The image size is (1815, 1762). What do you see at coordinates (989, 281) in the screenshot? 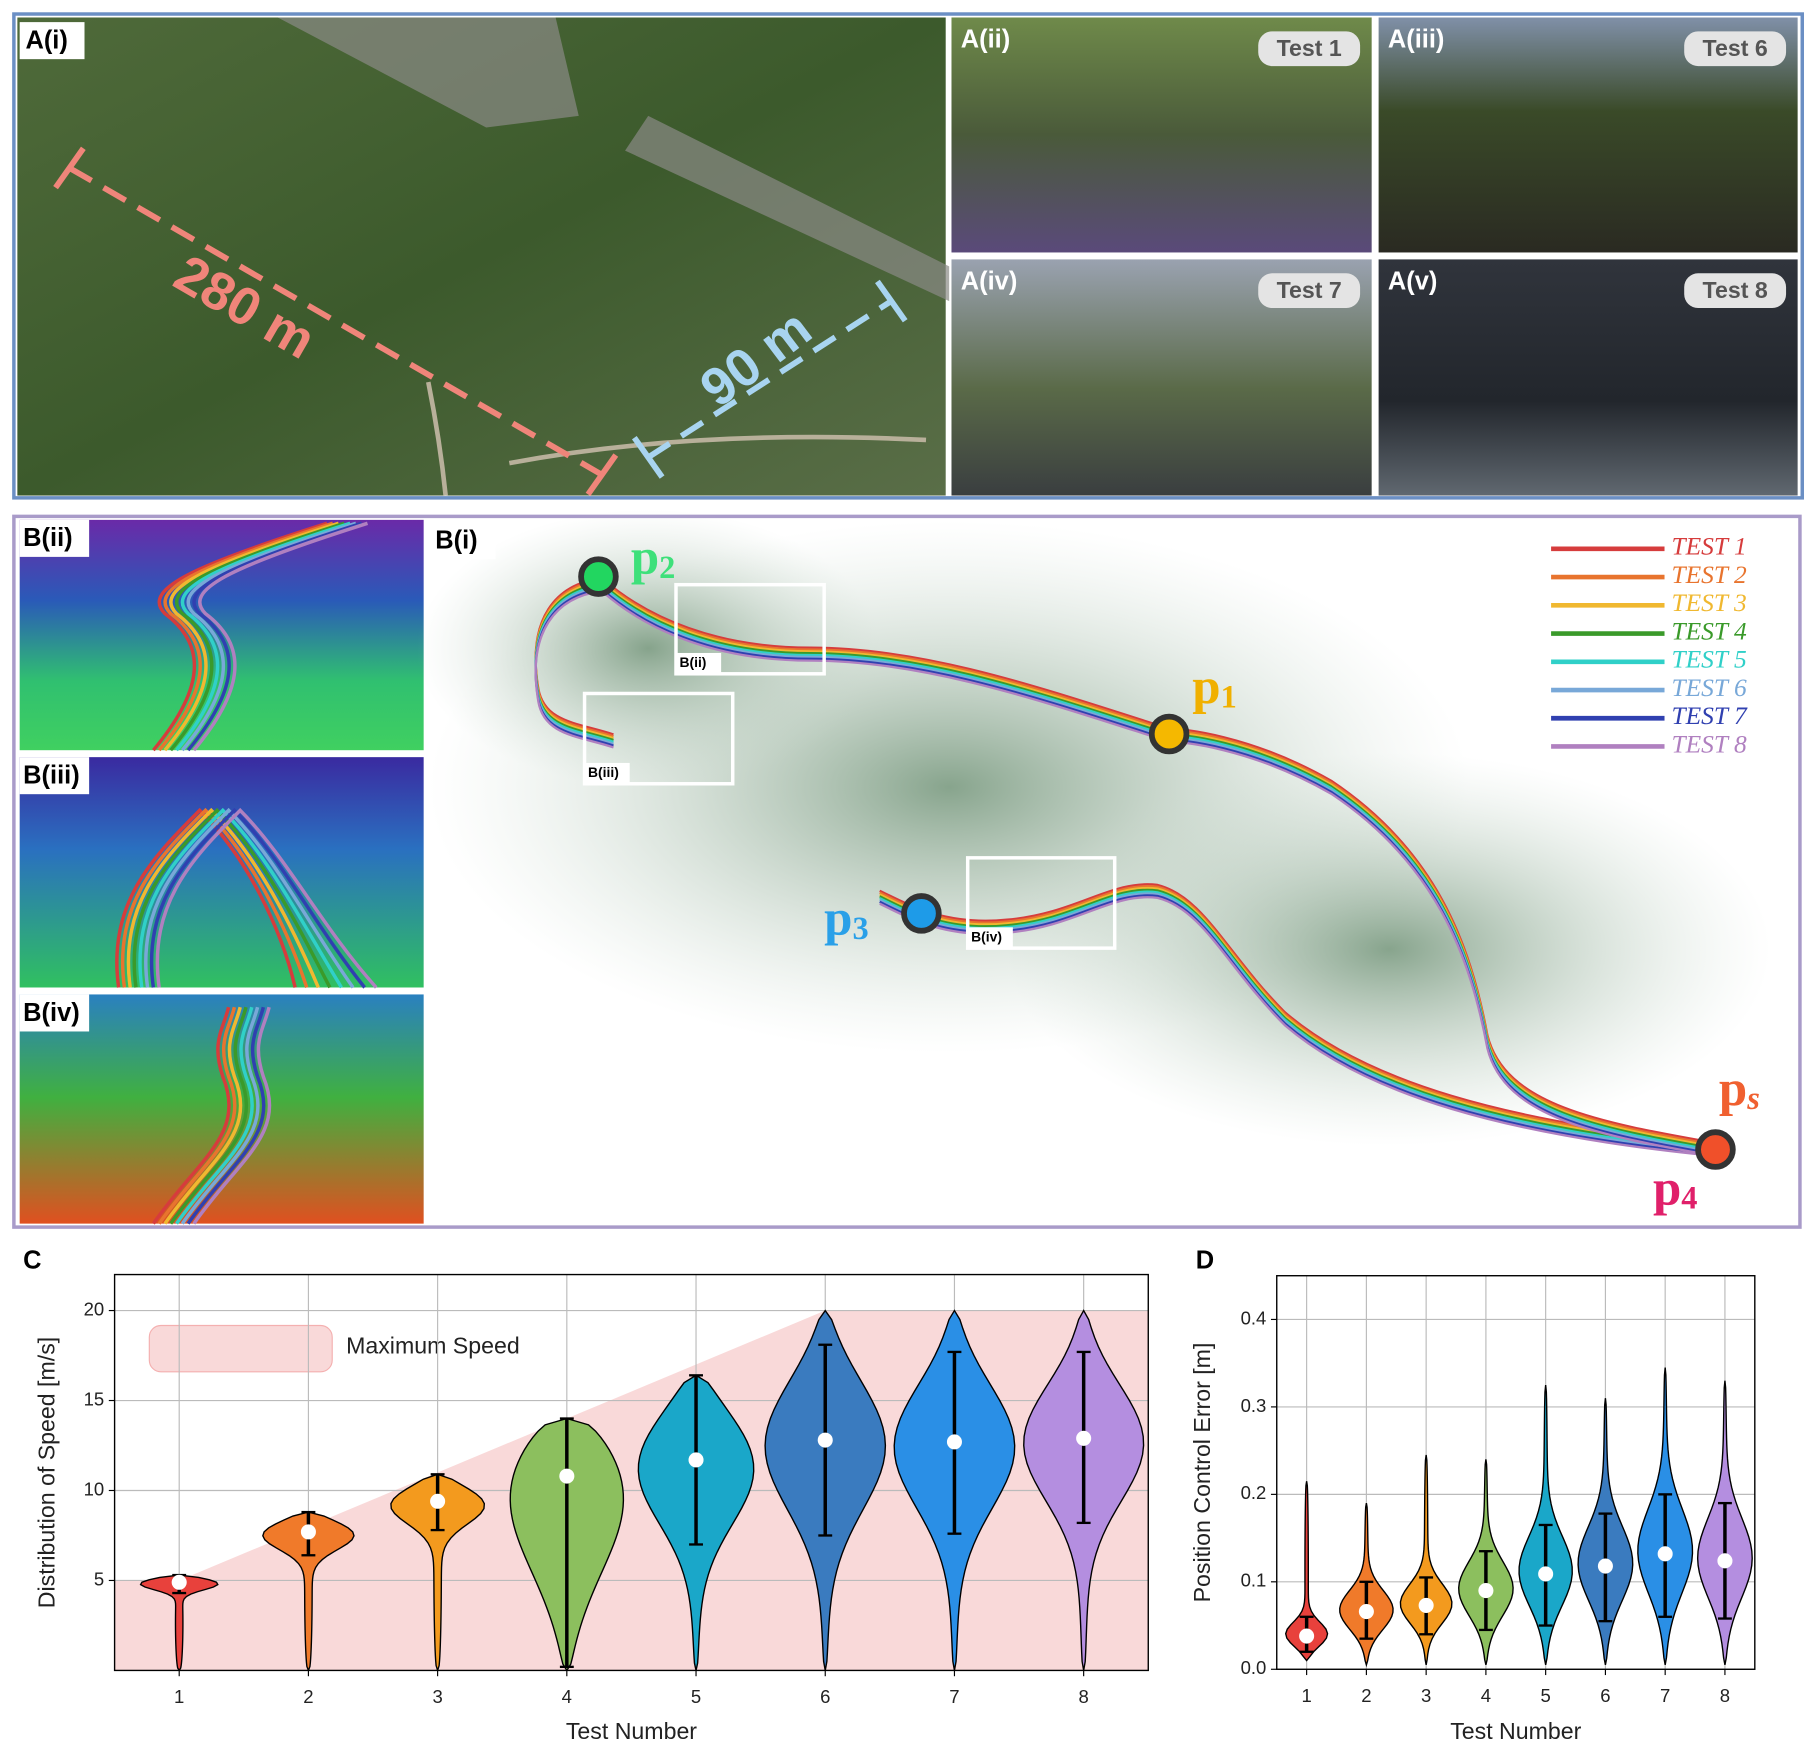
I see `panel-label: A(iv)` at bounding box center [989, 281].